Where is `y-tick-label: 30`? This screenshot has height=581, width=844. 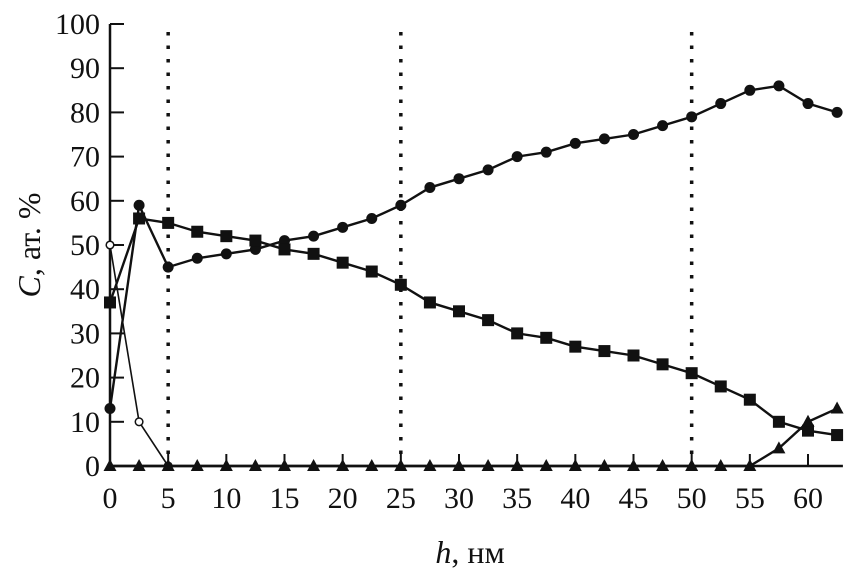
y-tick-label: 30 is located at coordinates (85, 333).